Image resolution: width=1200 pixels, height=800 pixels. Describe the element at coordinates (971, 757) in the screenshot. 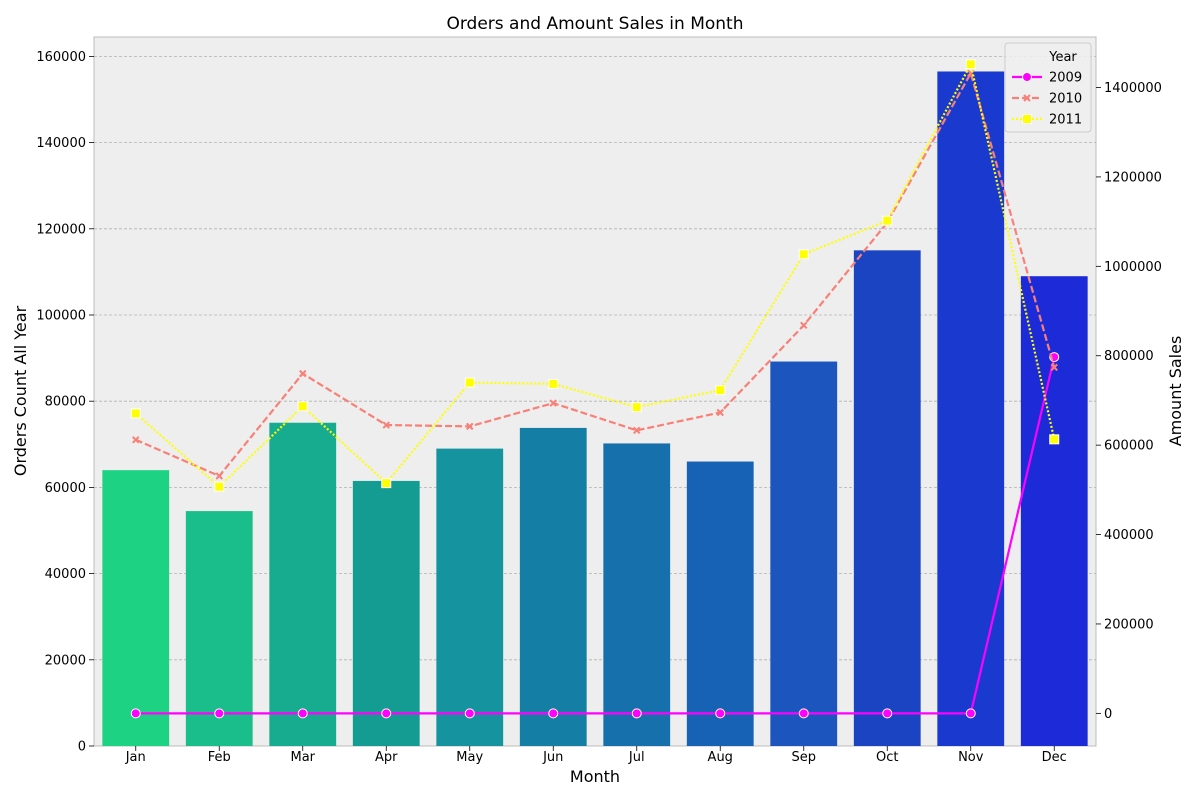

I see `x-tick-label-nov: Nov` at that location.